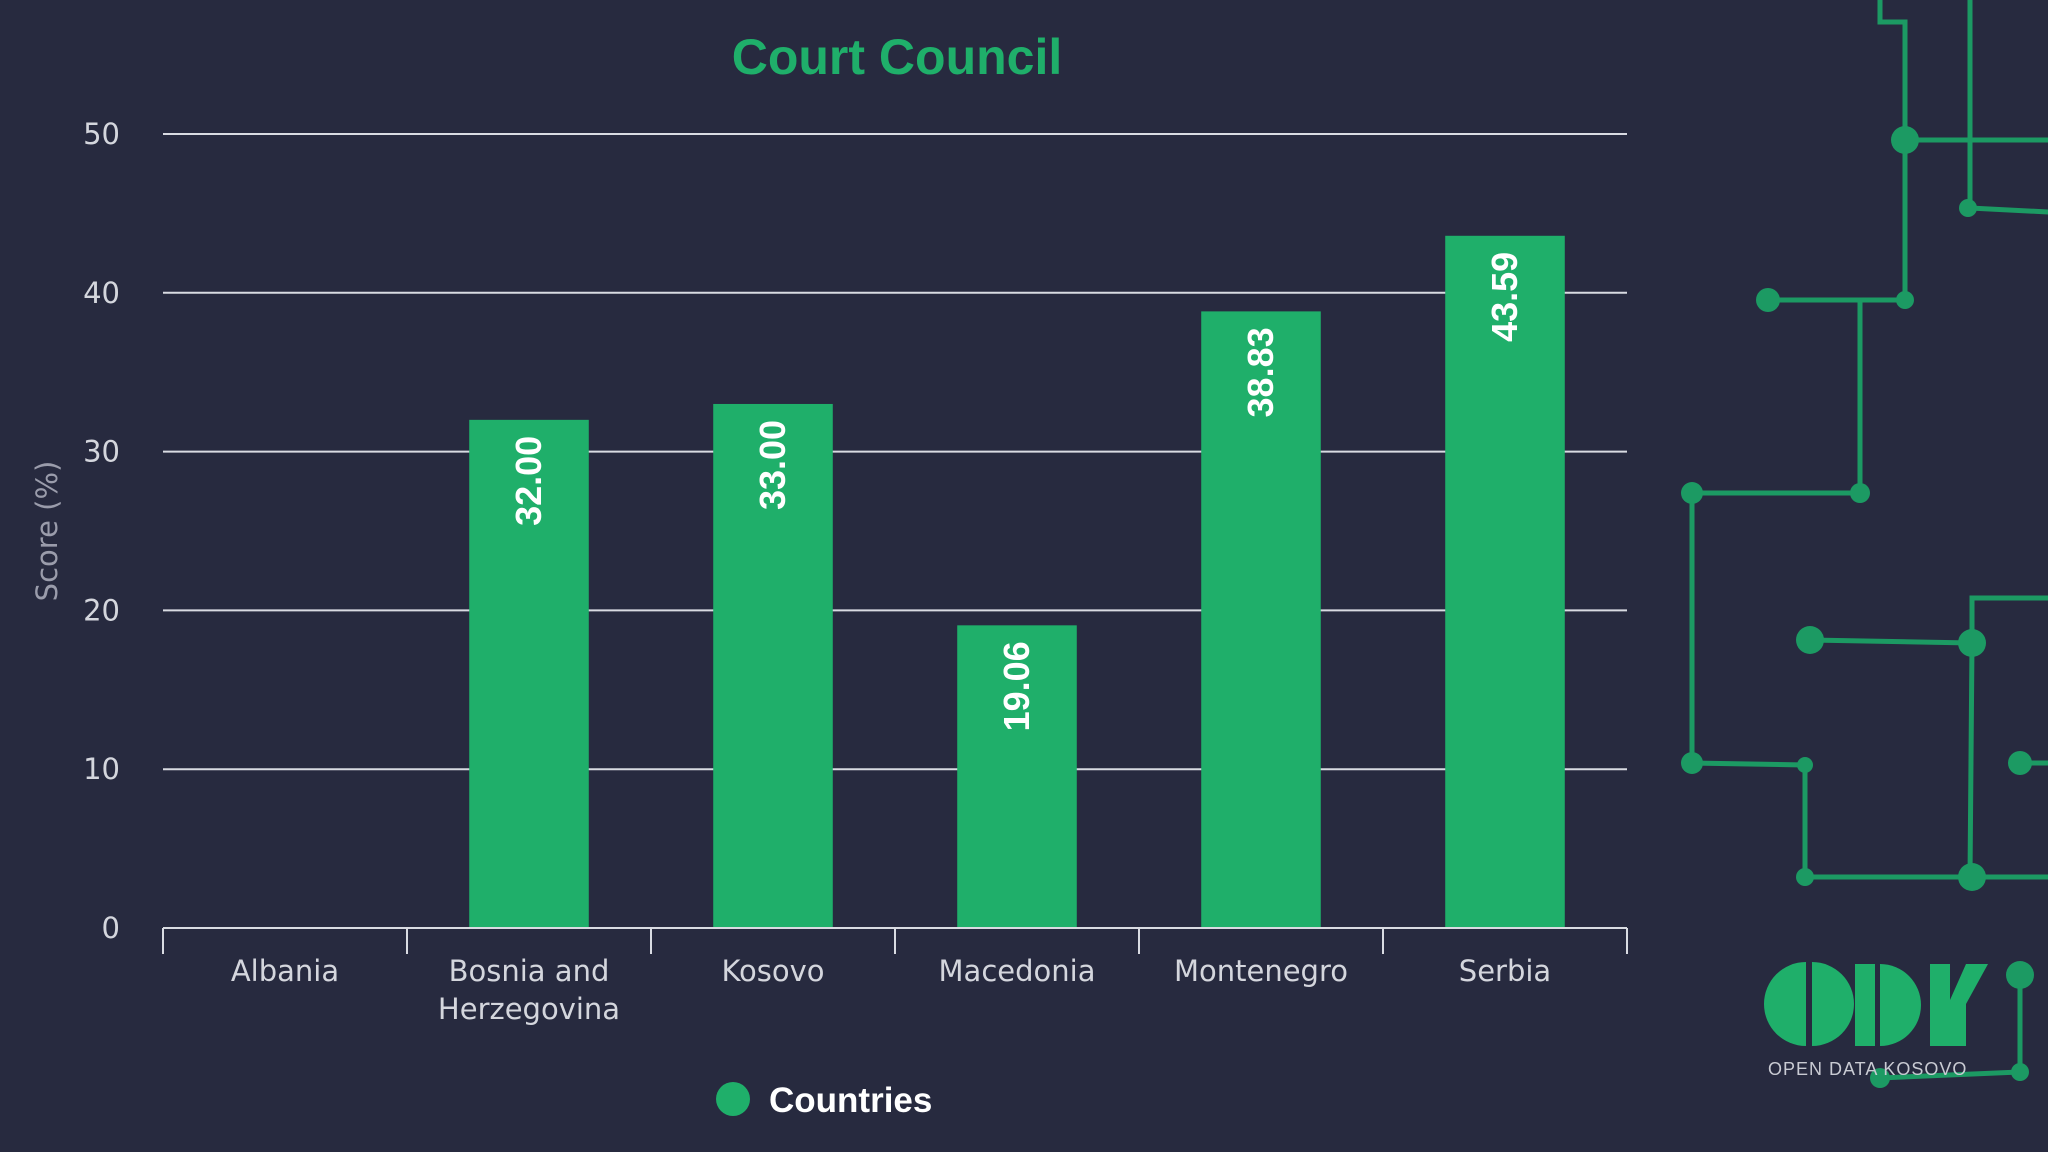  Describe the element at coordinates (528, 481) in the screenshot. I see `bar-data-label: 32.00` at that location.